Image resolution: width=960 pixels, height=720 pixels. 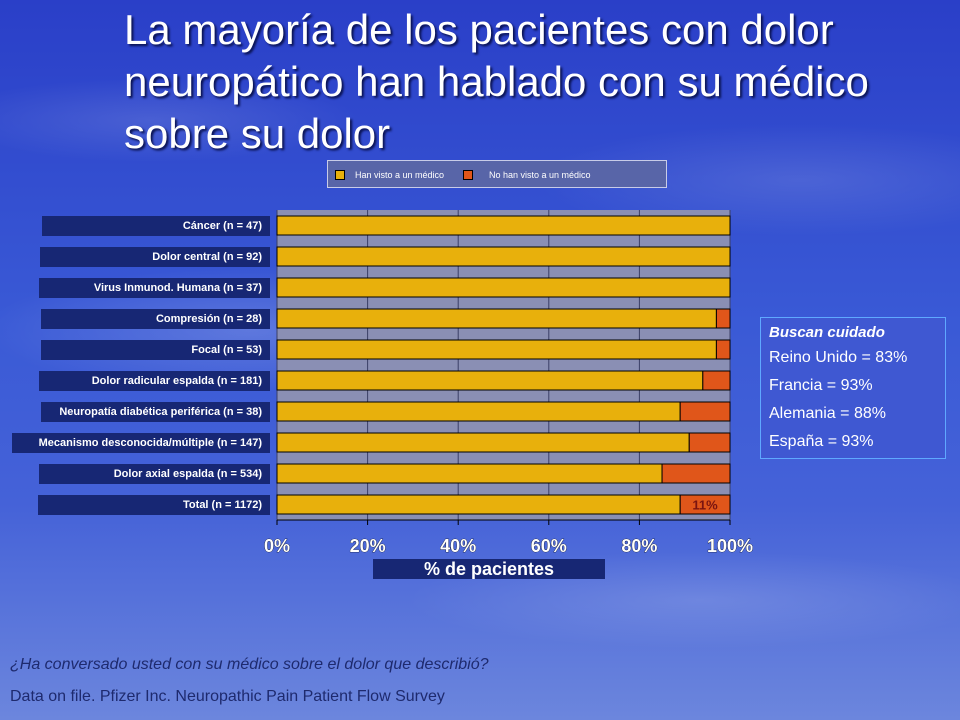 I want to click on x-tick-label: 20%, so click(x=368, y=546).